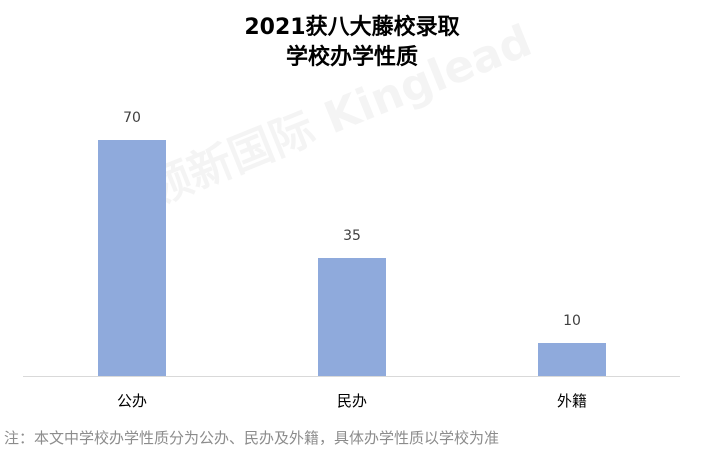 The width and height of the screenshot is (704, 453). What do you see at coordinates (351, 376) in the screenshot?
I see `x-axis-line` at bounding box center [351, 376].